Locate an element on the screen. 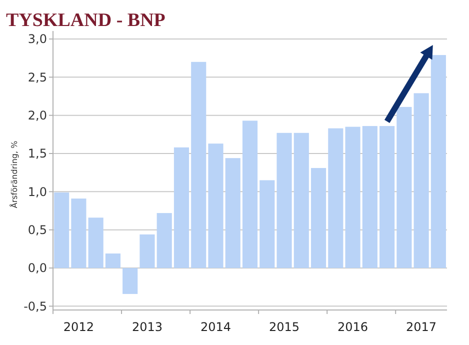 The image size is (469, 345). x-tick-label: 2016 is located at coordinates (353, 327).